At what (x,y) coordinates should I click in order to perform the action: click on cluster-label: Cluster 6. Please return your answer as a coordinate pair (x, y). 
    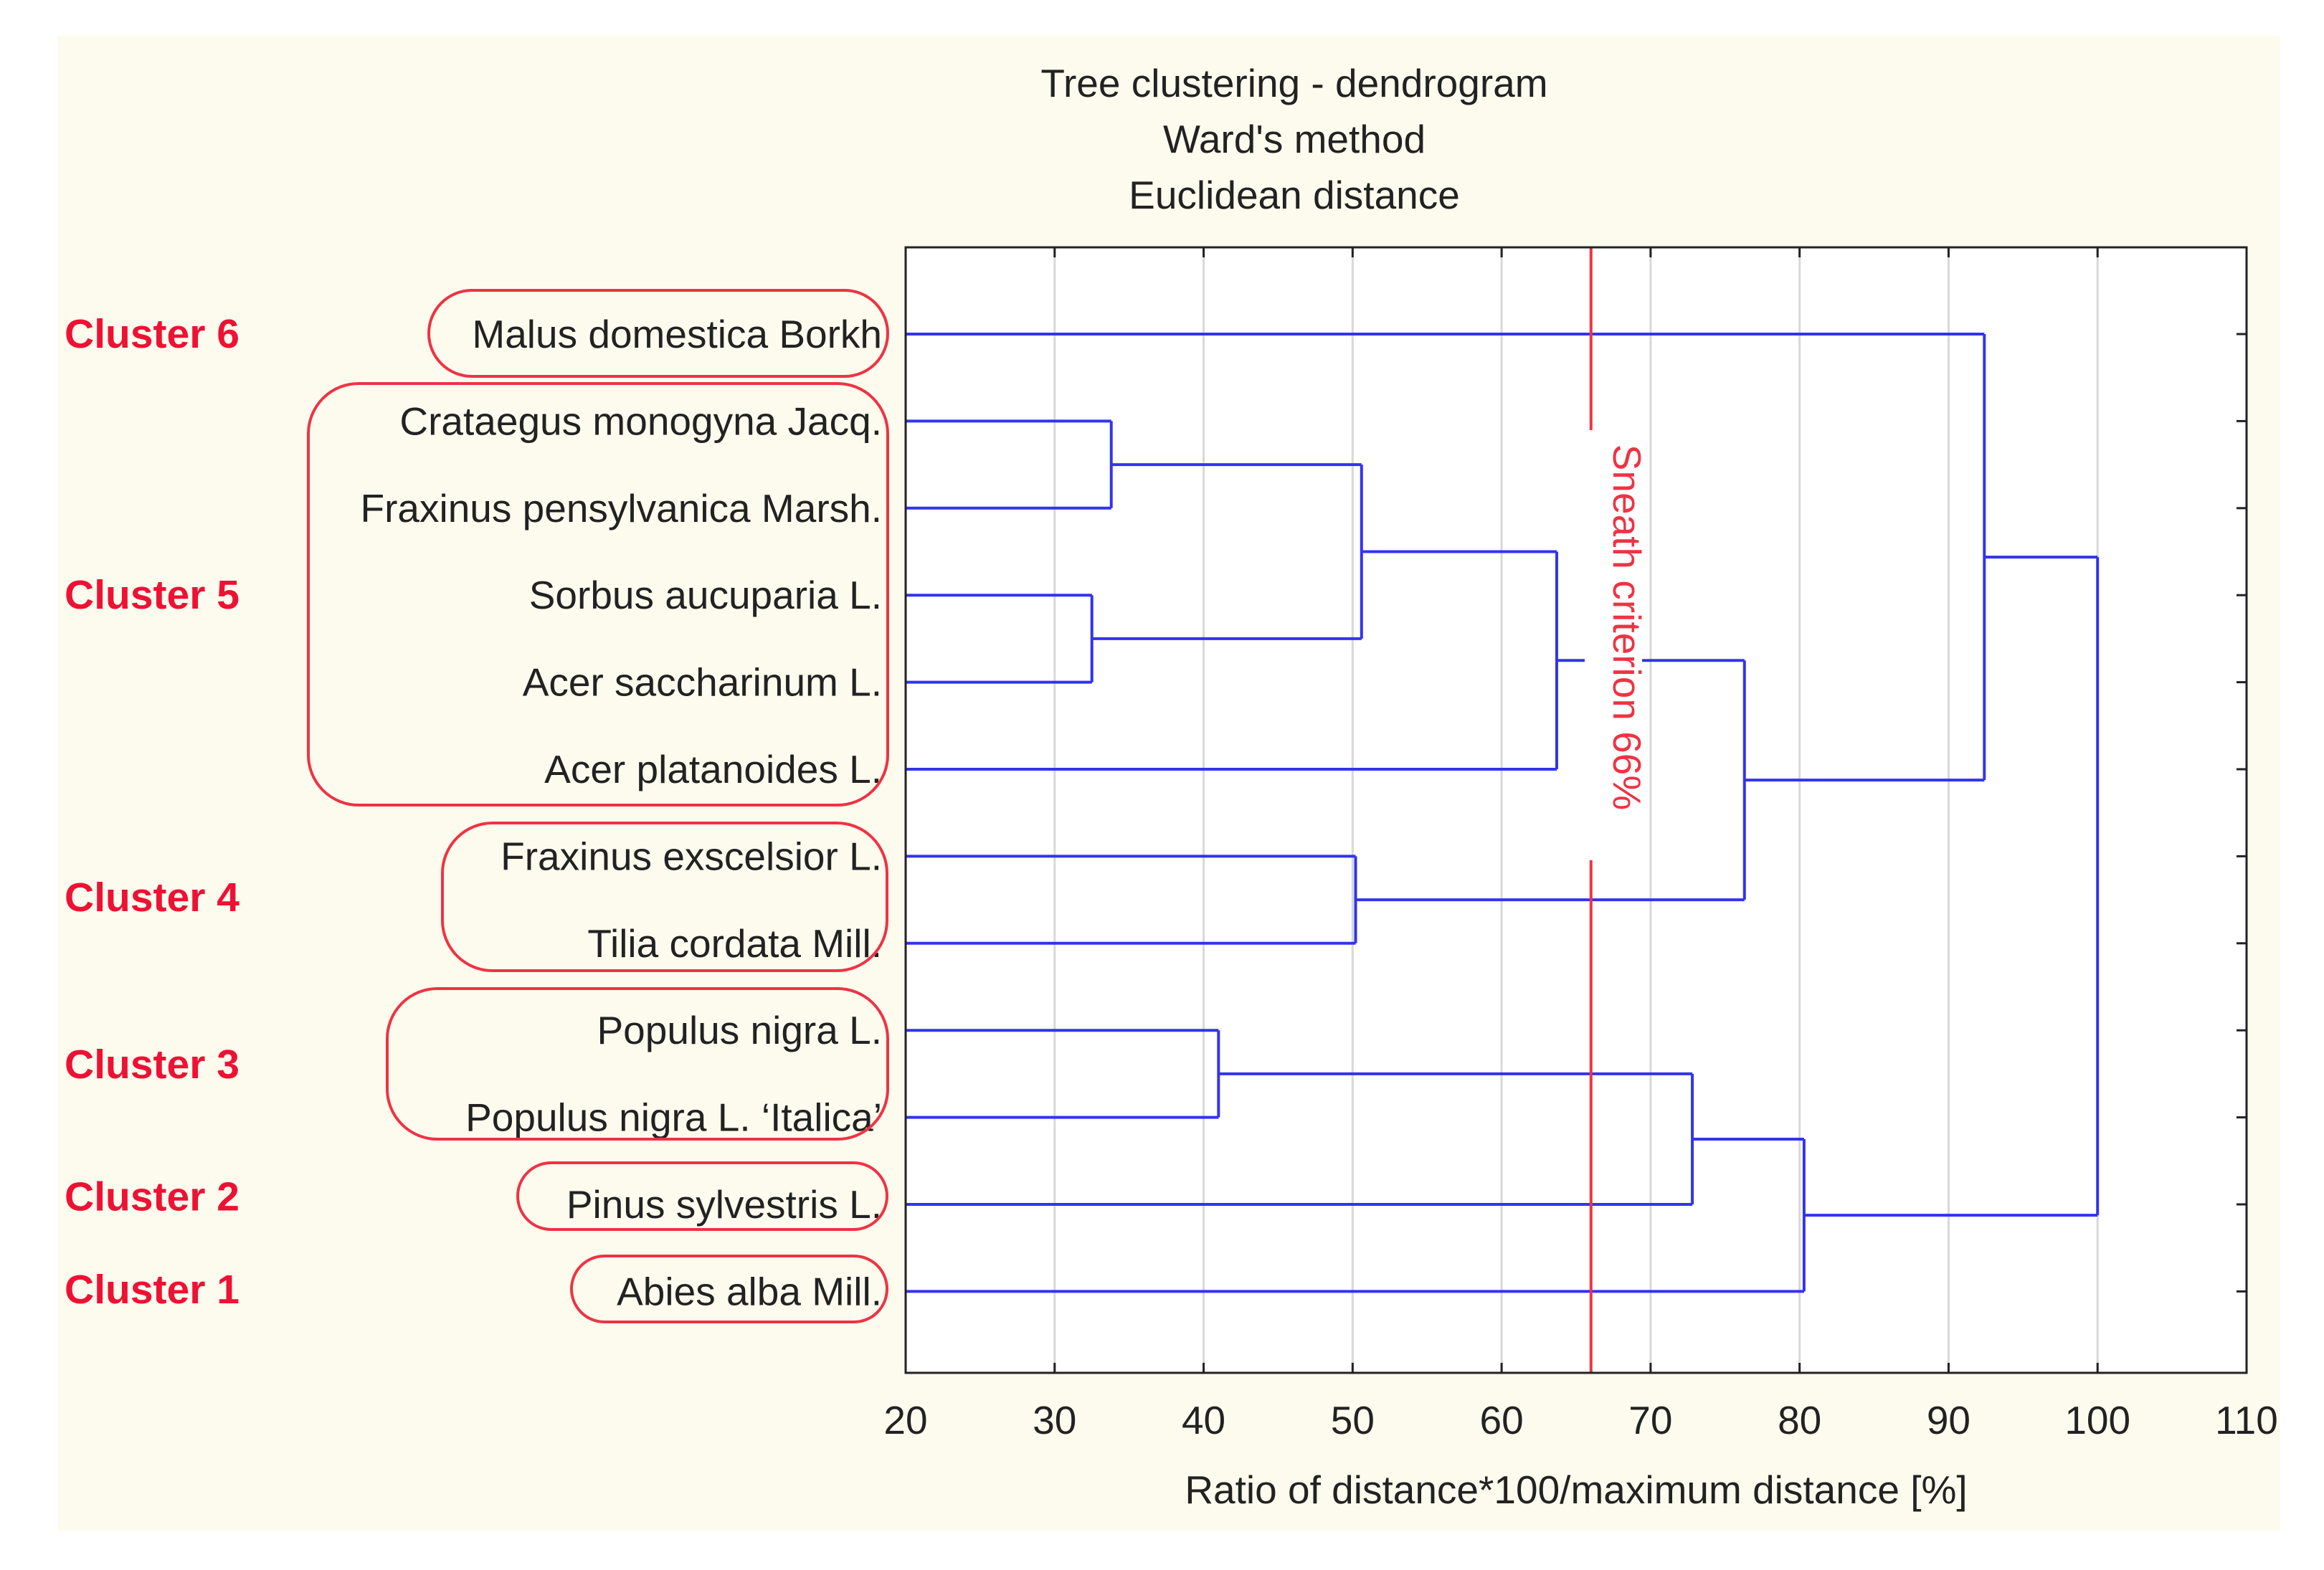
    Looking at the image, I should click on (152, 334).